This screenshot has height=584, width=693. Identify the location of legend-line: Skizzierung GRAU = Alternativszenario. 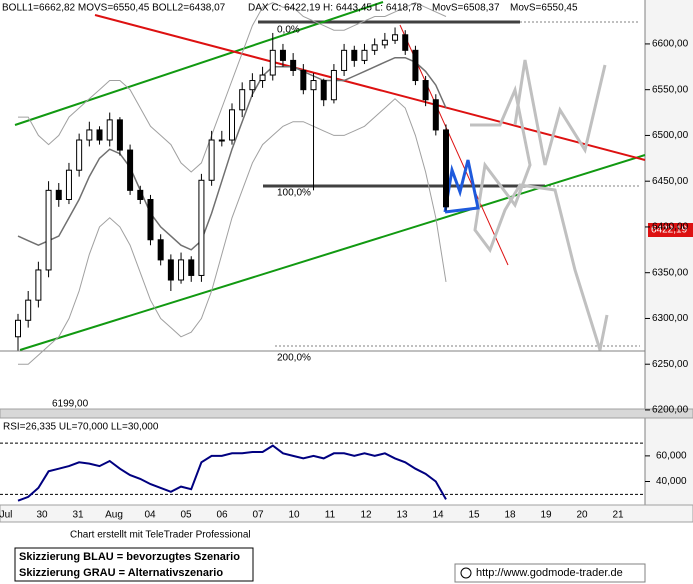
(121, 573).